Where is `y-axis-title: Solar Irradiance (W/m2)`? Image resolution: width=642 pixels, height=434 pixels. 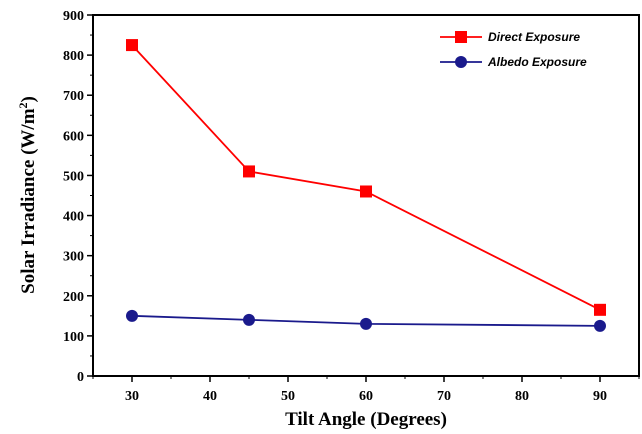
y-axis-title: Solar Irradiance (W/m2) is located at coordinates (27, 195).